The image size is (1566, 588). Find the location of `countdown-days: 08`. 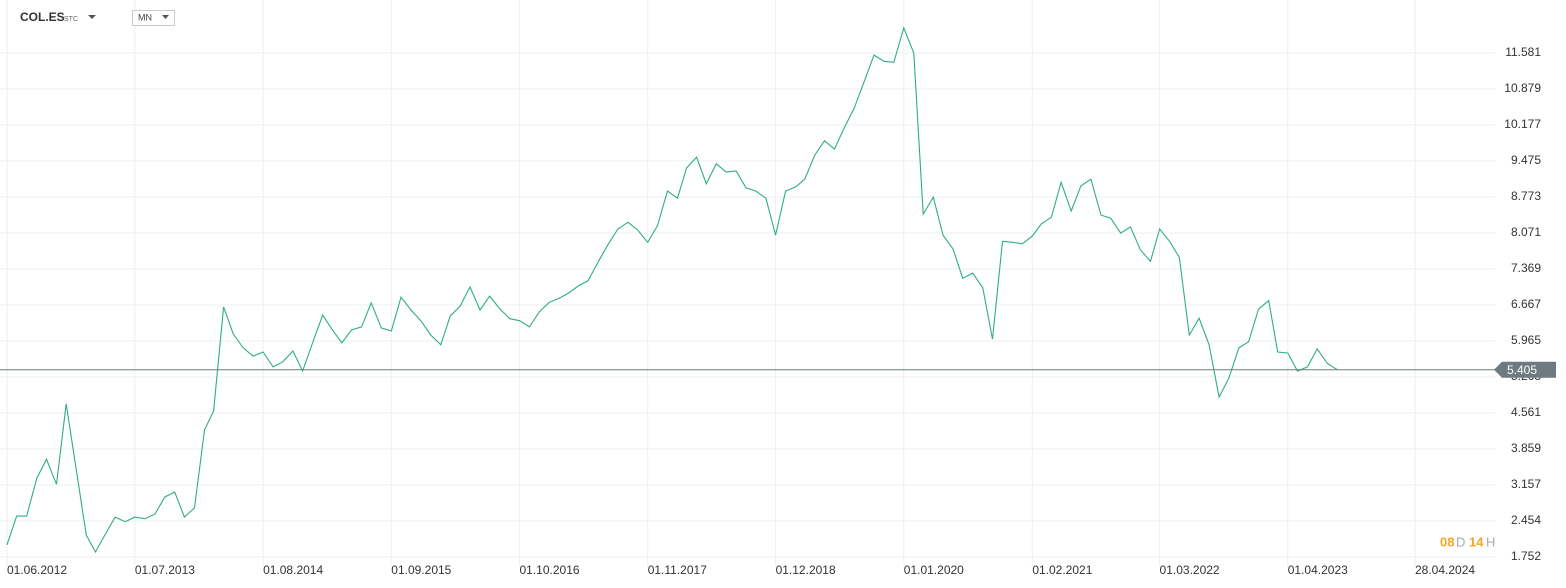

countdown-days: 08 is located at coordinates (1447, 541).